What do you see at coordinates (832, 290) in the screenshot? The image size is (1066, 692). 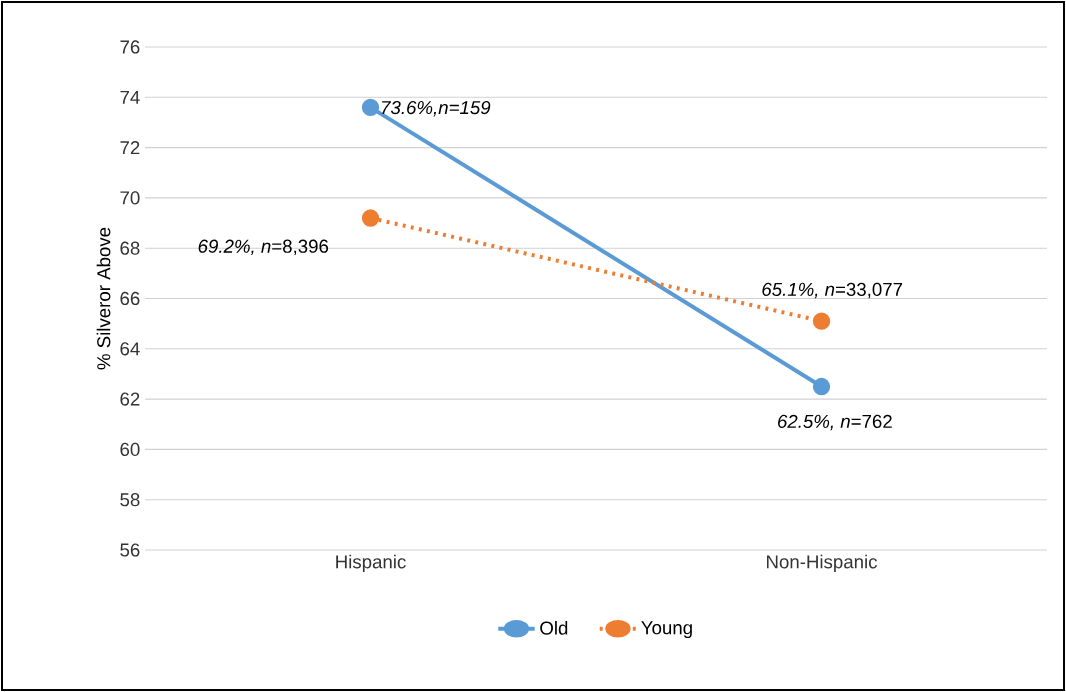 I see `annotation: 65.1%, n=33,077` at bounding box center [832, 290].